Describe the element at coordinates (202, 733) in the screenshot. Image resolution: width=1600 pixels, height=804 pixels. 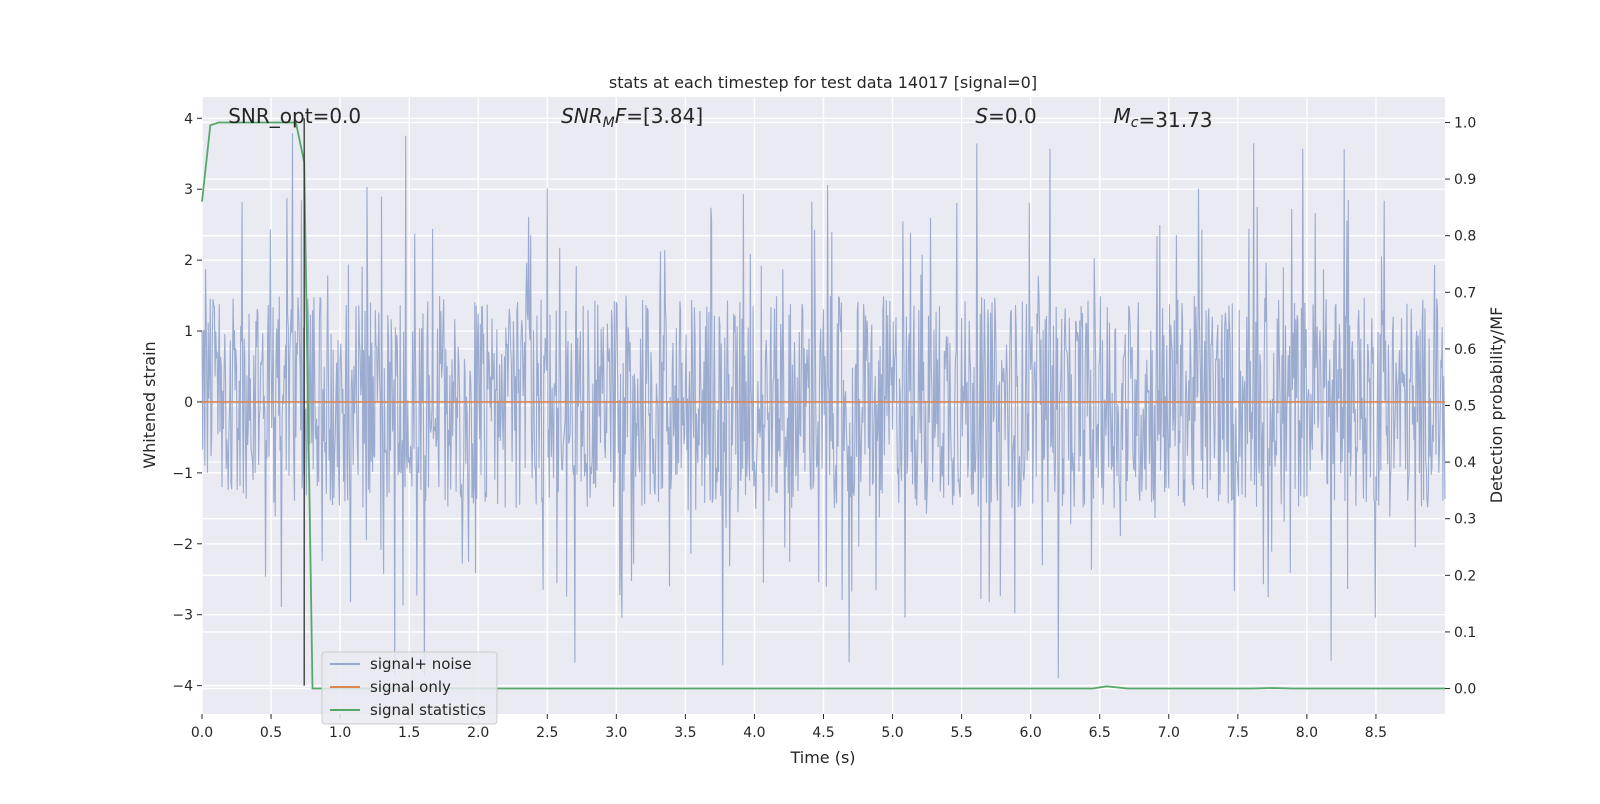
I see `x-tick-label: 0.0` at that location.